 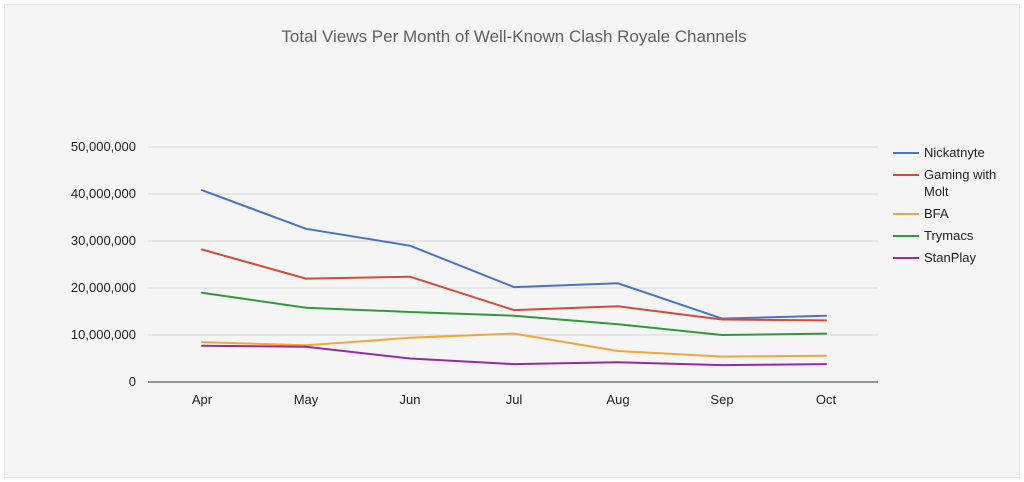 What do you see at coordinates (949, 235) in the screenshot?
I see `legend-label: Trymacs` at bounding box center [949, 235].